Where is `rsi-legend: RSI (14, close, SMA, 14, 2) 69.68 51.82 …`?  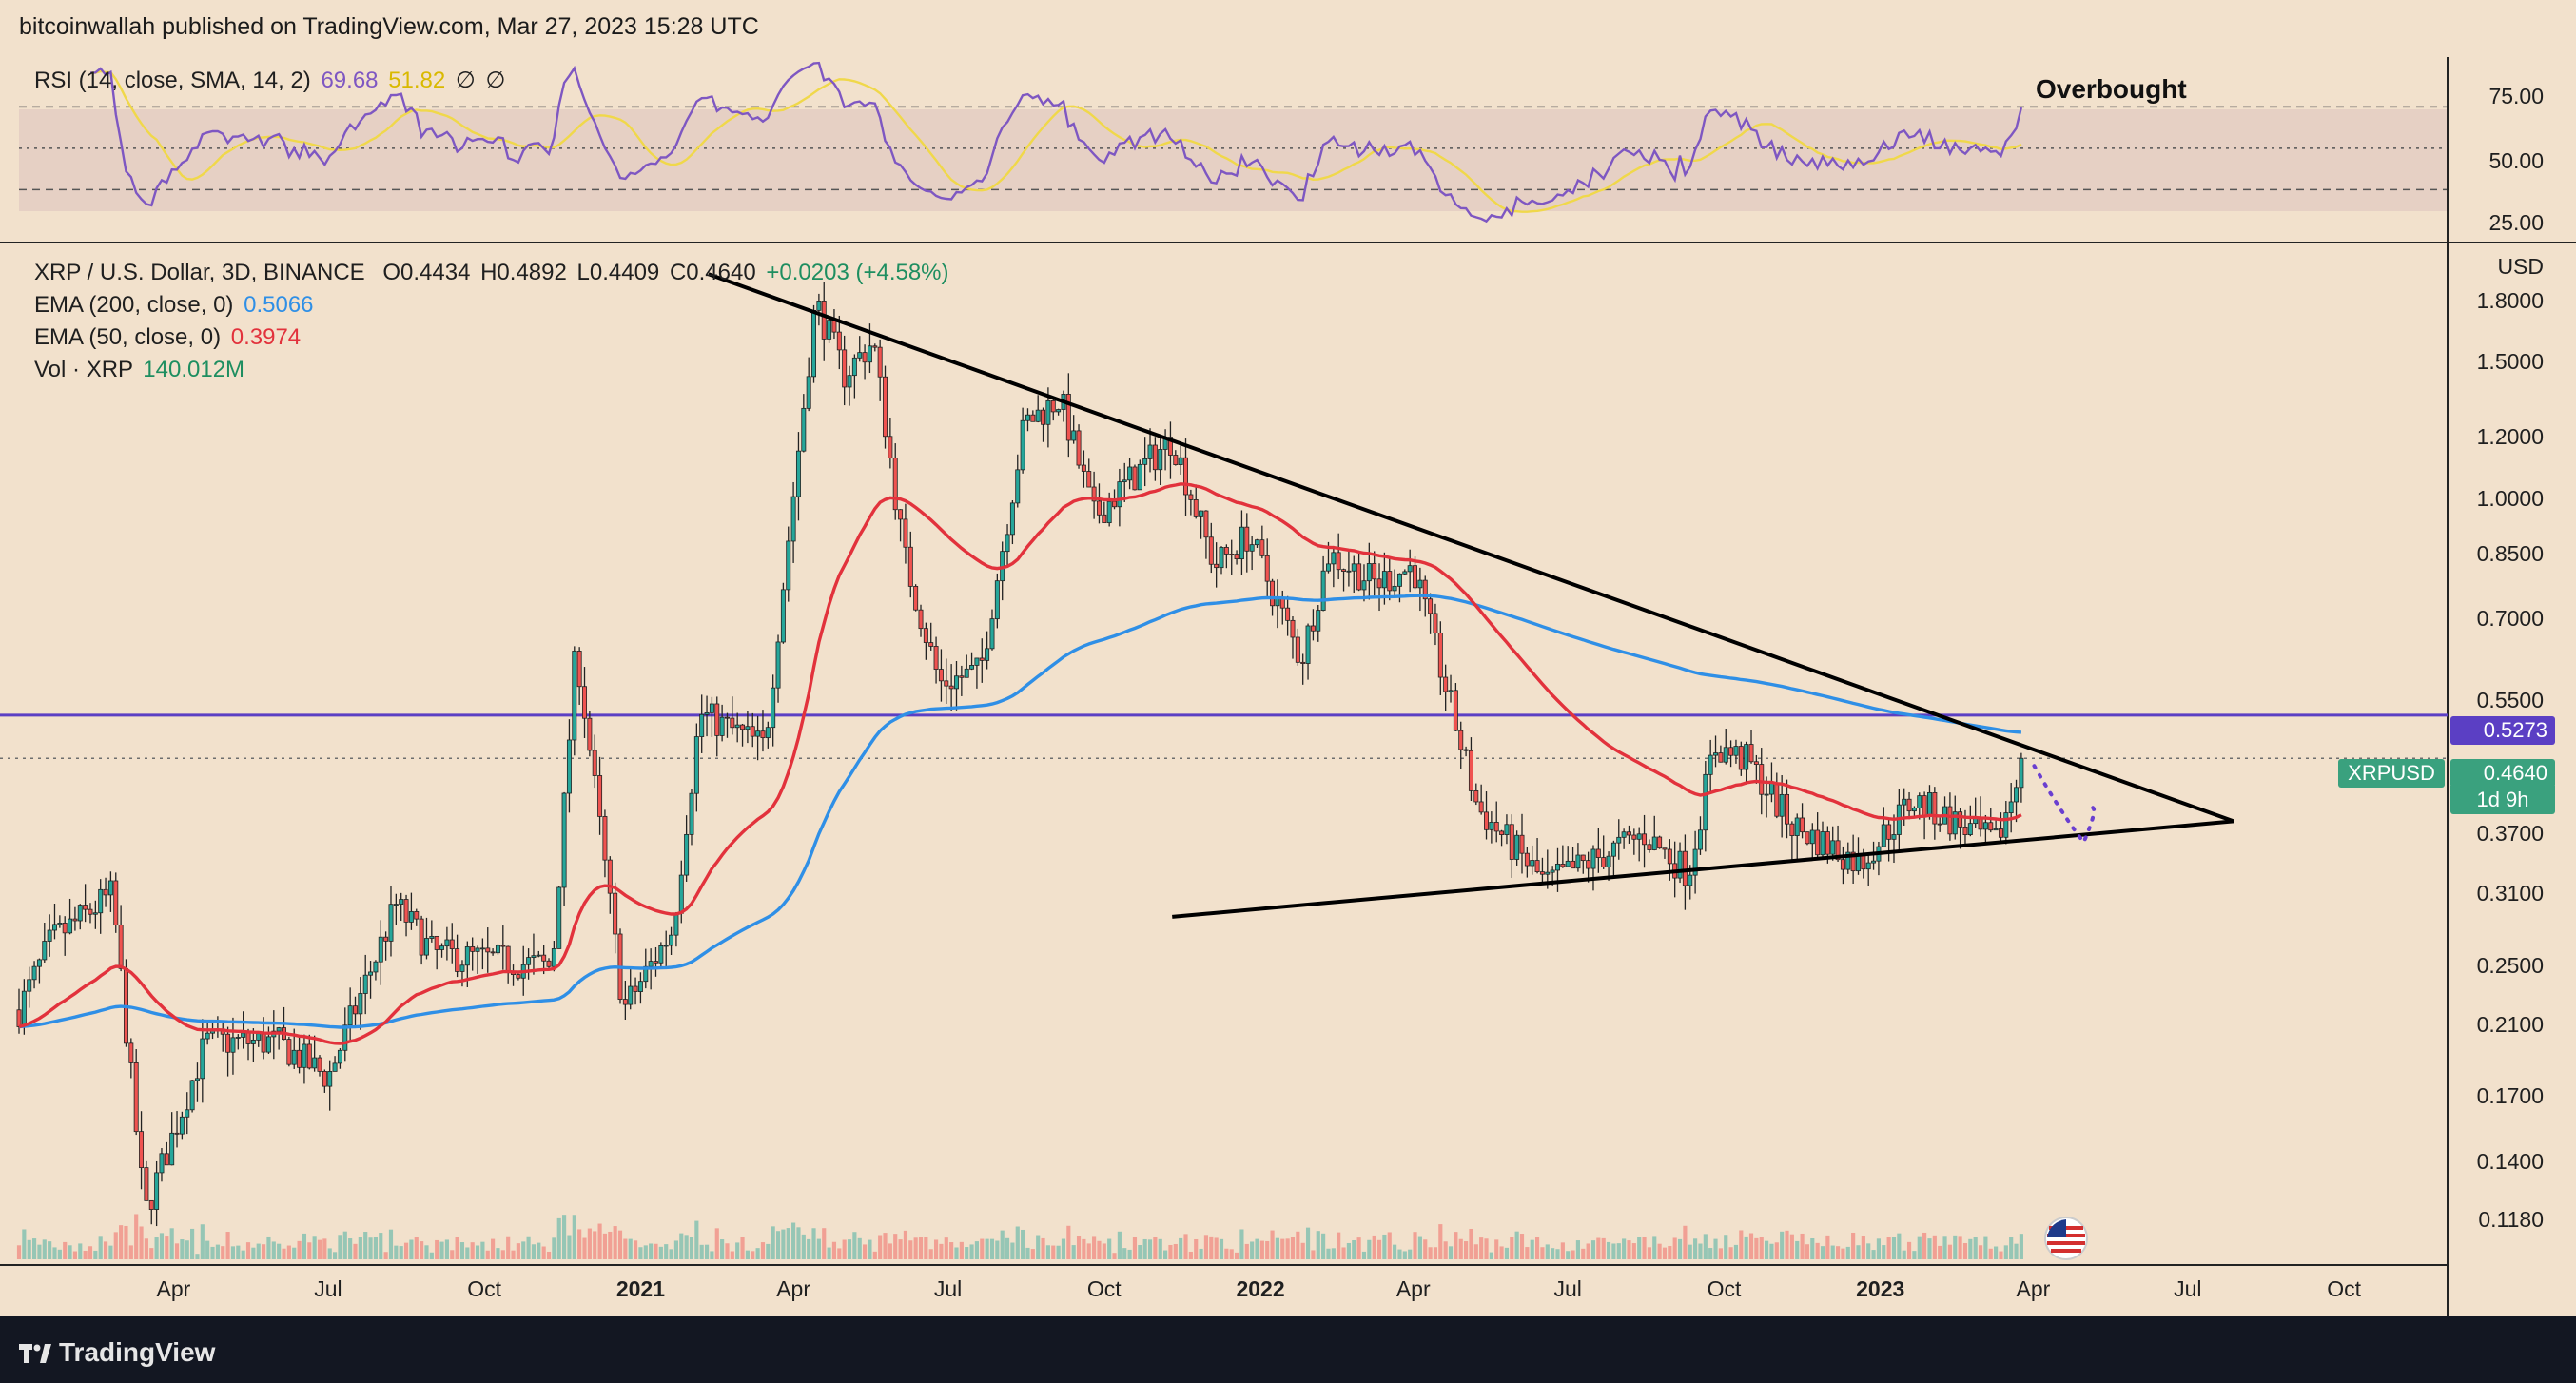 rsi-legend: RSI (14, close, SMA, 14, 2) 69.68 51.82 … is located at coordinates (270, 80).